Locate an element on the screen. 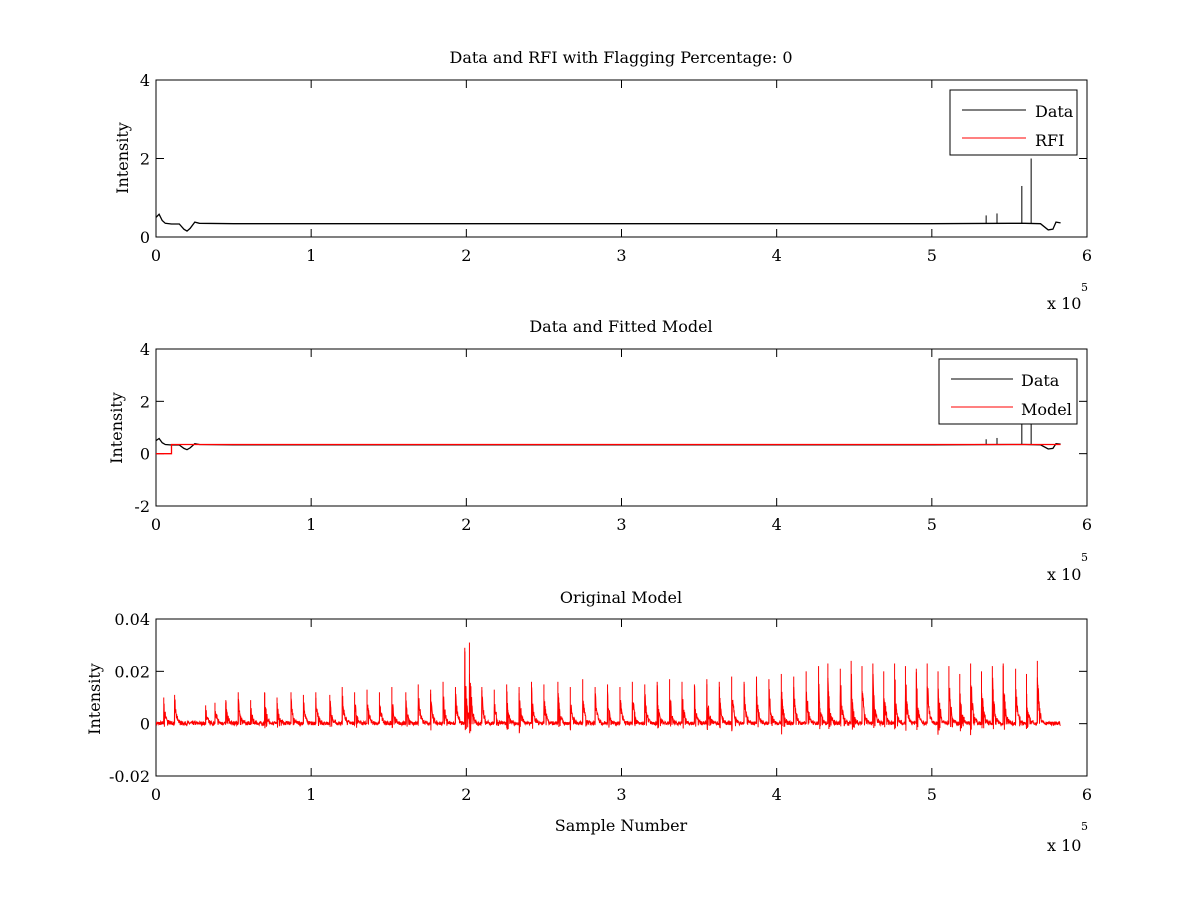  panel-2-title: Data and Fitted Model is located at coordinates (620, 326).